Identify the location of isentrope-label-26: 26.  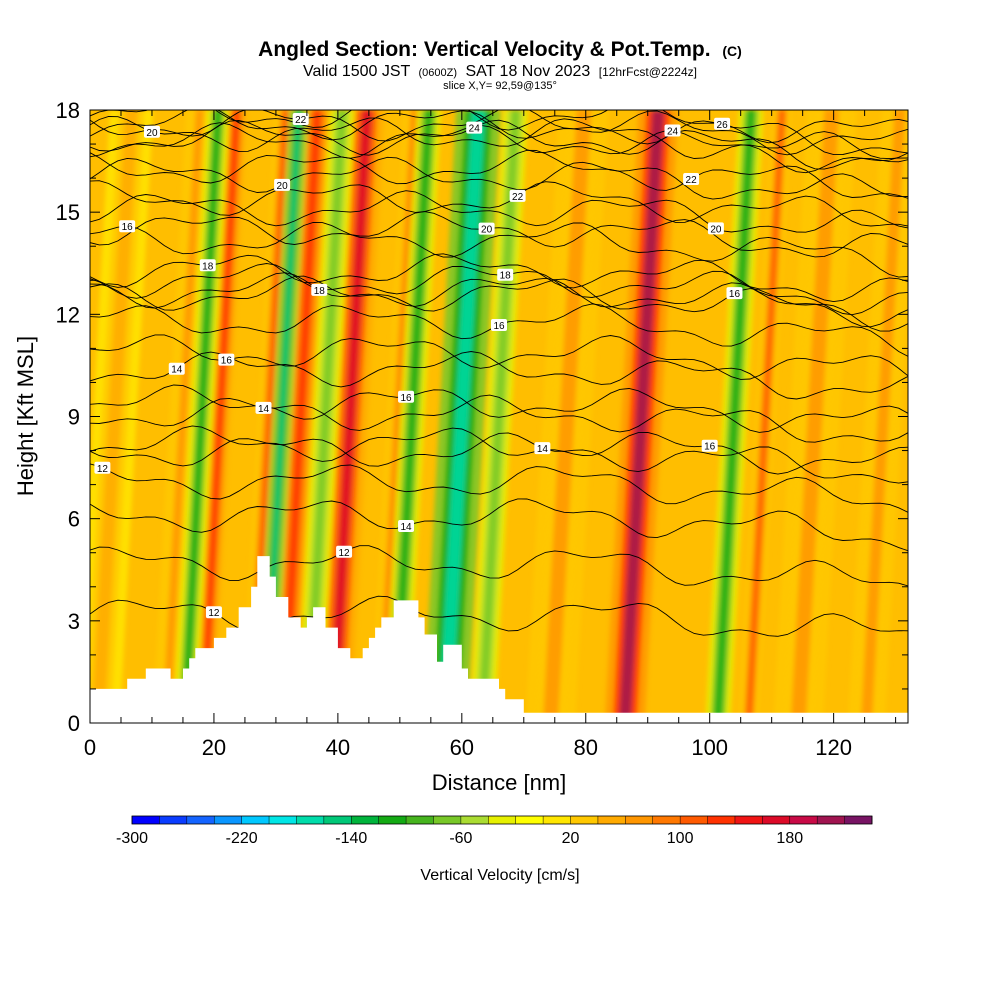
(722, 124).